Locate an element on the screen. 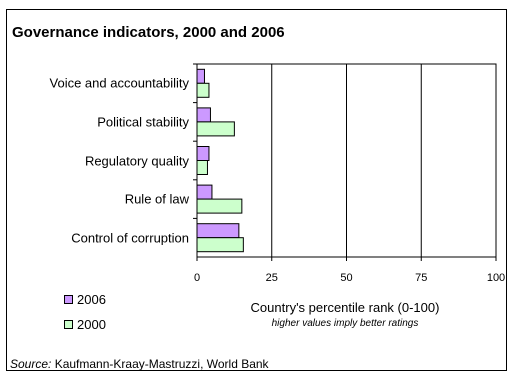 The image size is (515, 372). legend-swatch-2000 is located at coordinates (68, 324).